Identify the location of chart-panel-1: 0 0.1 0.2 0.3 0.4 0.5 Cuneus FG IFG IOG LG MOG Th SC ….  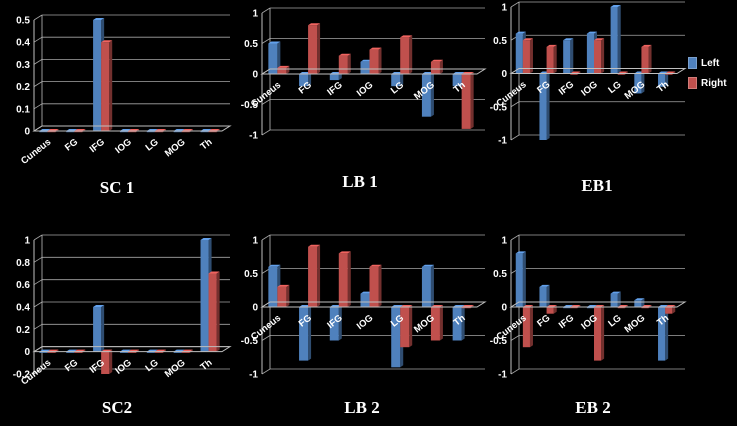
(124, 105).